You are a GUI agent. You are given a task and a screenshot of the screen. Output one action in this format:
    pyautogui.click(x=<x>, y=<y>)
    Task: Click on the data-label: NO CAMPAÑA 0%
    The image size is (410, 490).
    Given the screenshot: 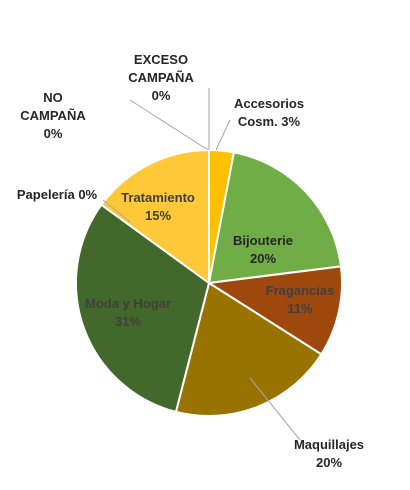 What is the action you would take?
    pyautogui.click(x=53, y=115)
    